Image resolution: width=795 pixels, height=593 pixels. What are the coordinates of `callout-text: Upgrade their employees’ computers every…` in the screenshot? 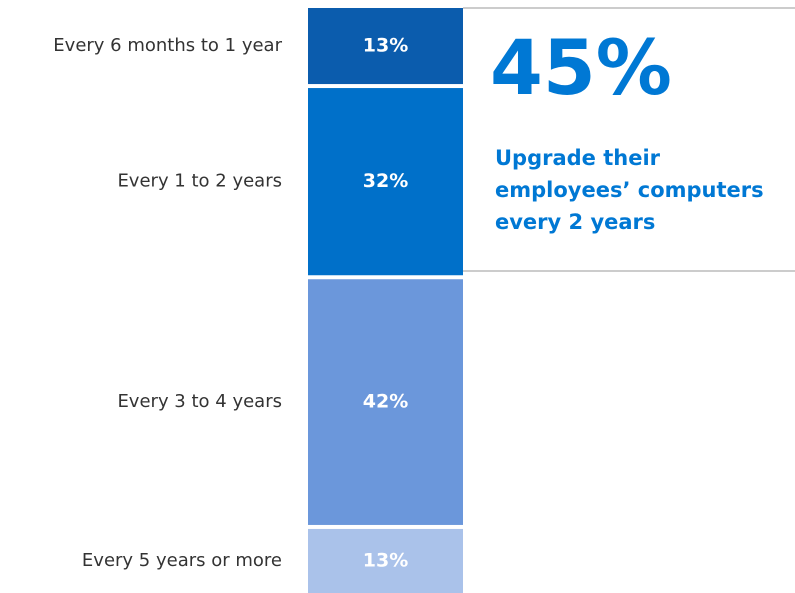 It's located at (629, 190).